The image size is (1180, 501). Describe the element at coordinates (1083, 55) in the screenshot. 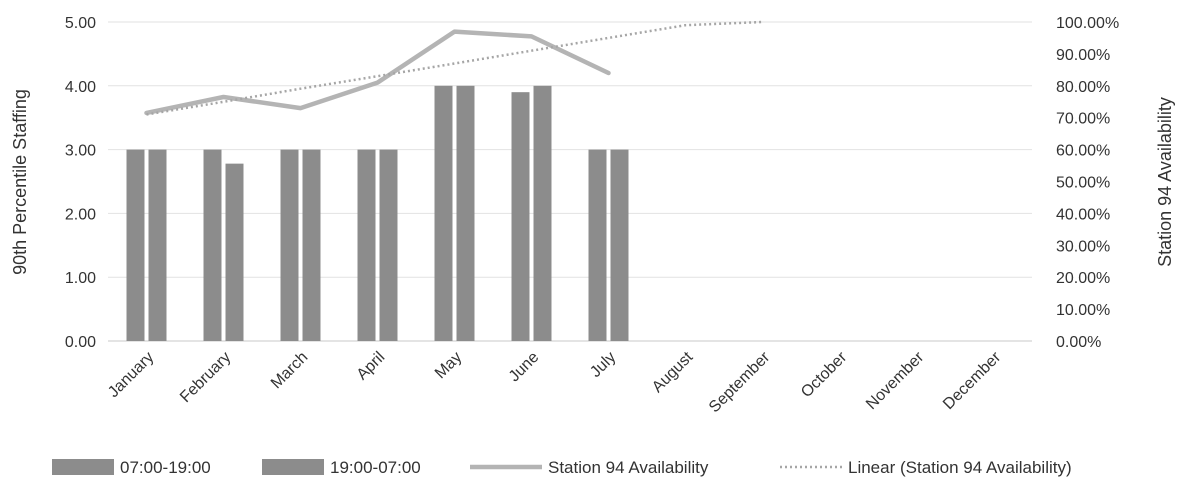

I see `y-right-tick-label: 90.00%` at that location.